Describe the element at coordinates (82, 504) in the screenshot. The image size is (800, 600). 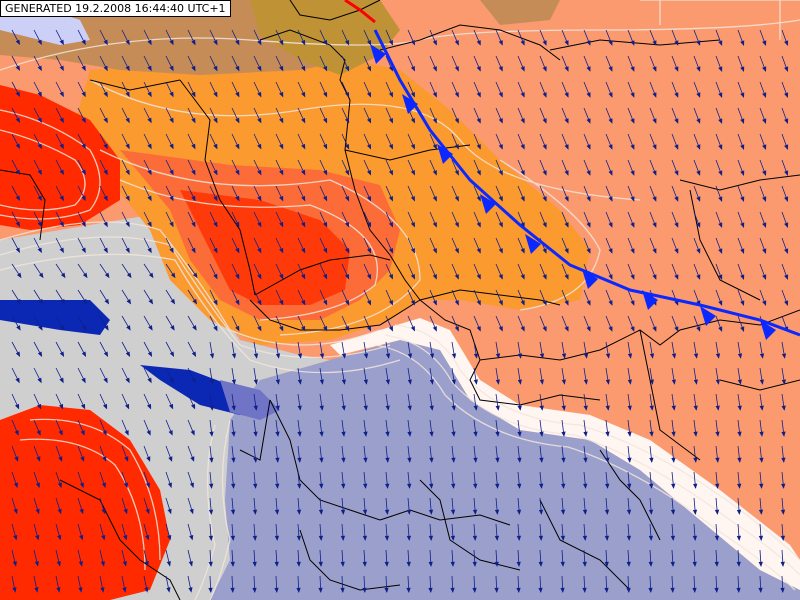
I see `isoline` at that location.